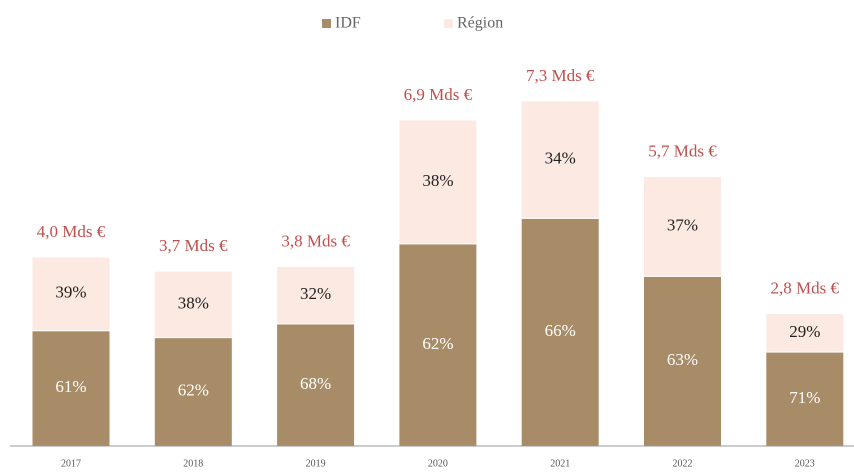  What do you see at coordinates (315, 240) in the screenshot?
I see `total-label: 3,8 Mds €` at bounding box center [315, 240].